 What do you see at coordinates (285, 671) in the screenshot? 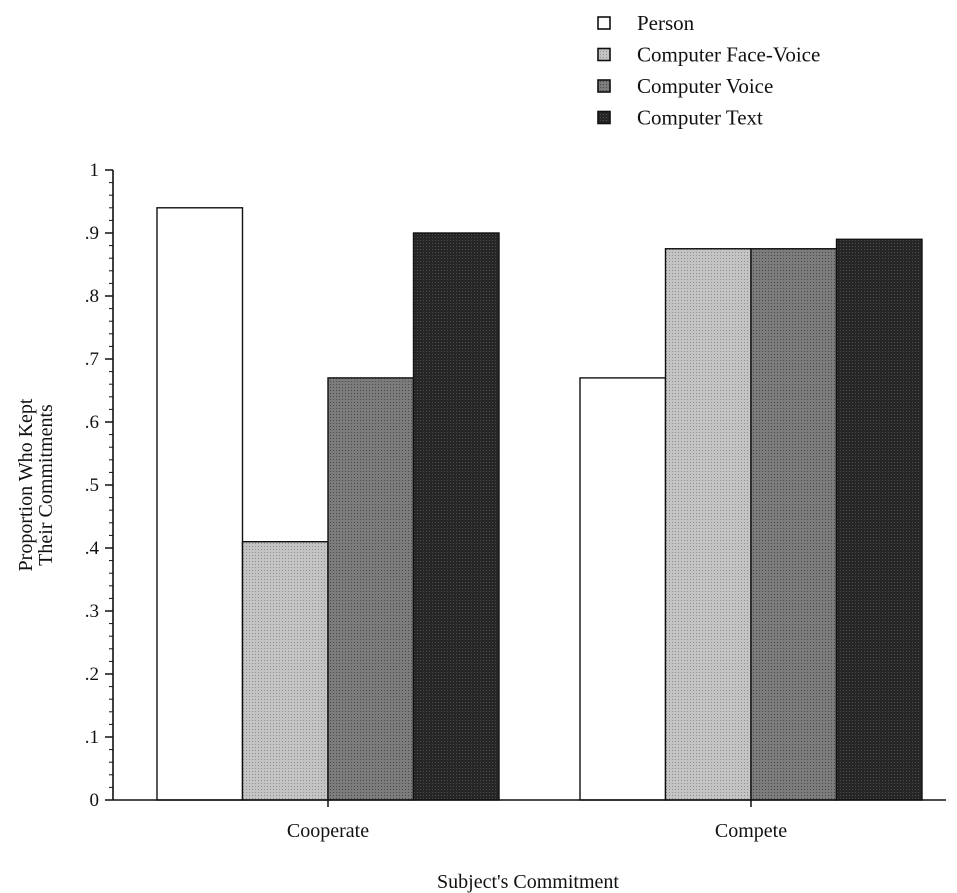
I see `bar-cooperate-computer-face-voice` at bounding box center [285, 671].